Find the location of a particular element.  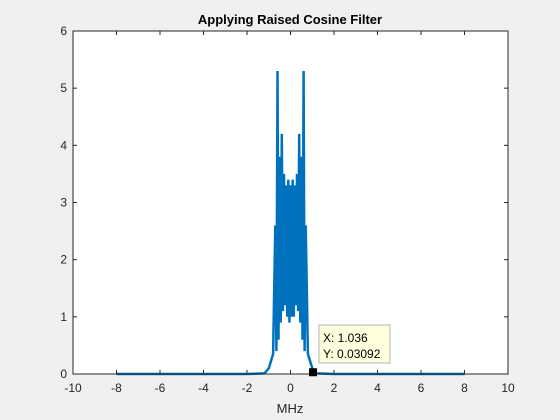

y-tick-label: 2 is located at coordinates (63, 260).